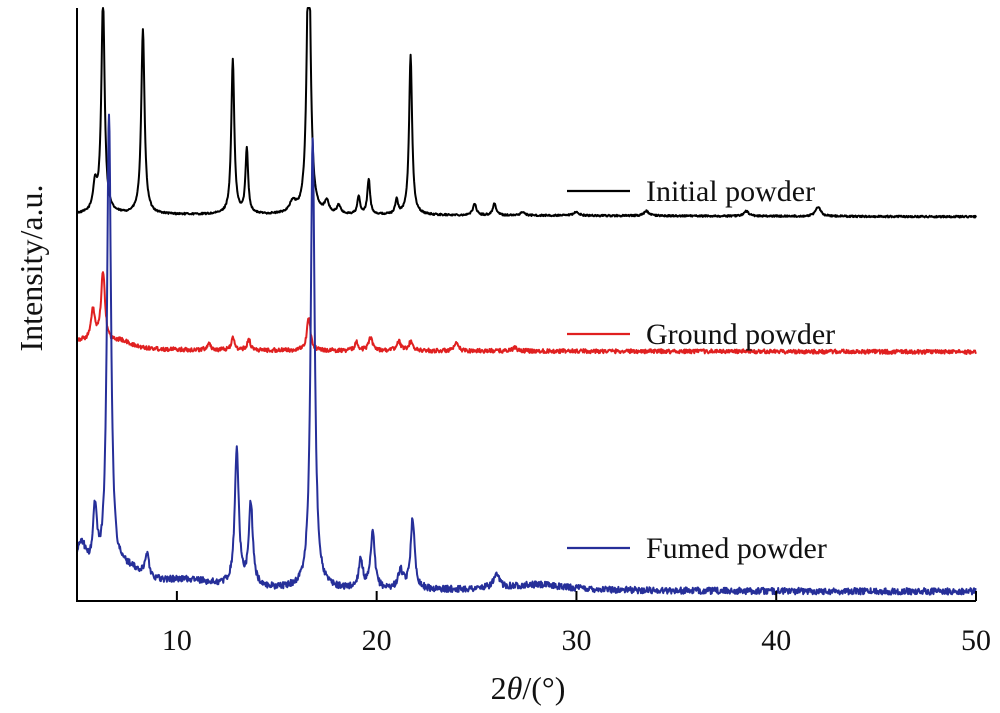 Image resolution: width=1000 pixels, height=713 pixels. Describe the element at coordinates (776, 640) in the screenshot. I see `x-tick-label: 40` at that location.